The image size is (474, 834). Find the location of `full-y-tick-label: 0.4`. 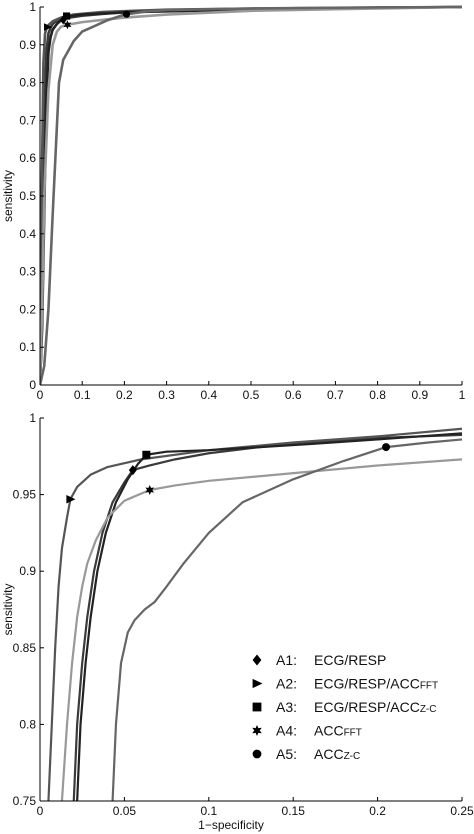

full-y-tick-label: 0.4 is located at coordinates (27, 234).